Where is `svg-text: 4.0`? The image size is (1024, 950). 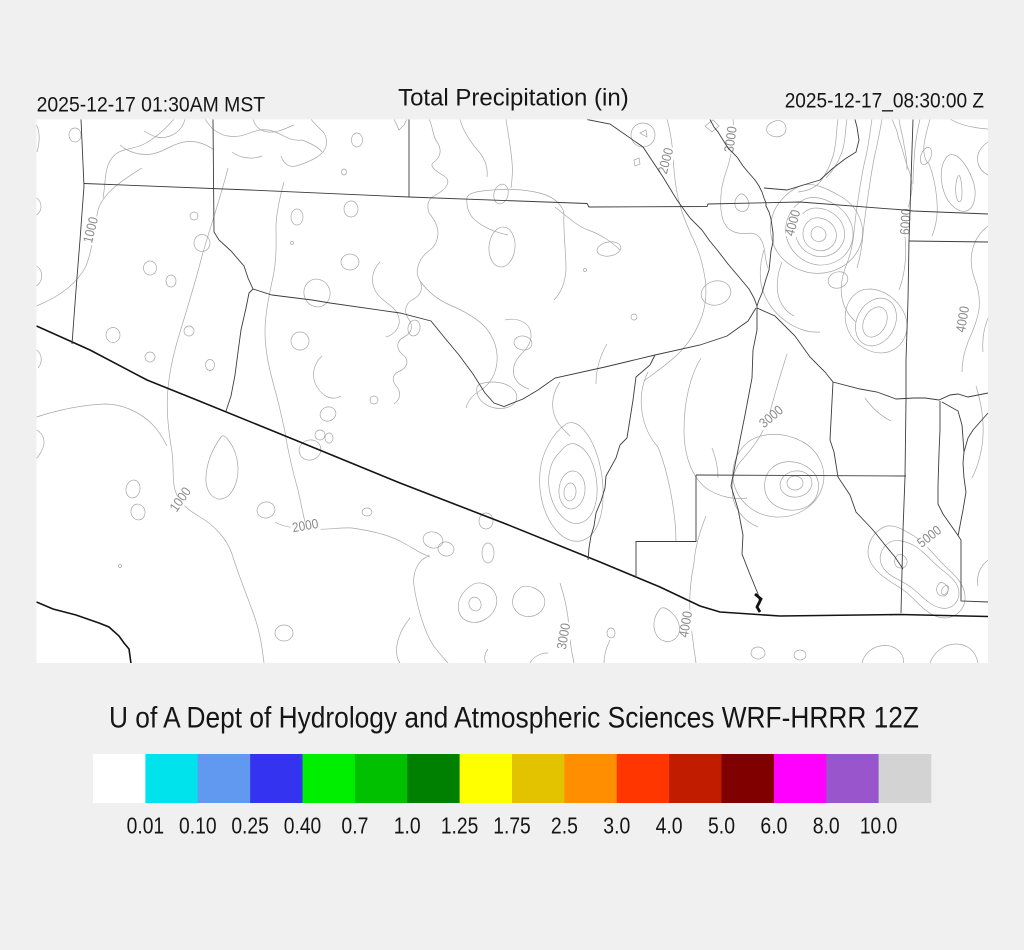 svg-text: 4.0 is located at coordinates (669, 825).